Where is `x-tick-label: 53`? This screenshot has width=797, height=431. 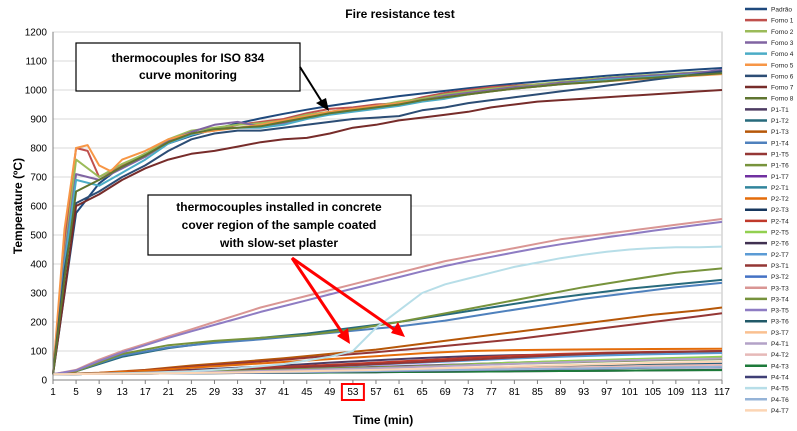 x-tick-label: 53 is located at coordinates (353, 392).